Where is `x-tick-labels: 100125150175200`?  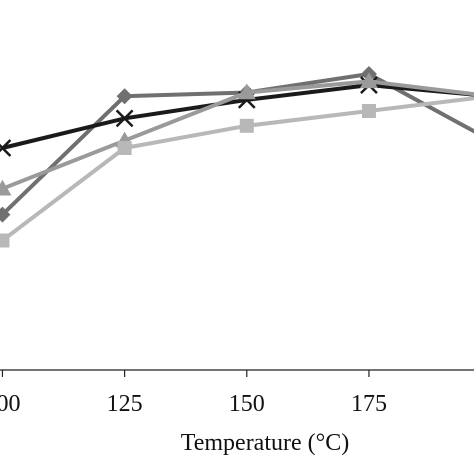 x-tick-labels: 100125150175200 is located at coordinates (237, 404).